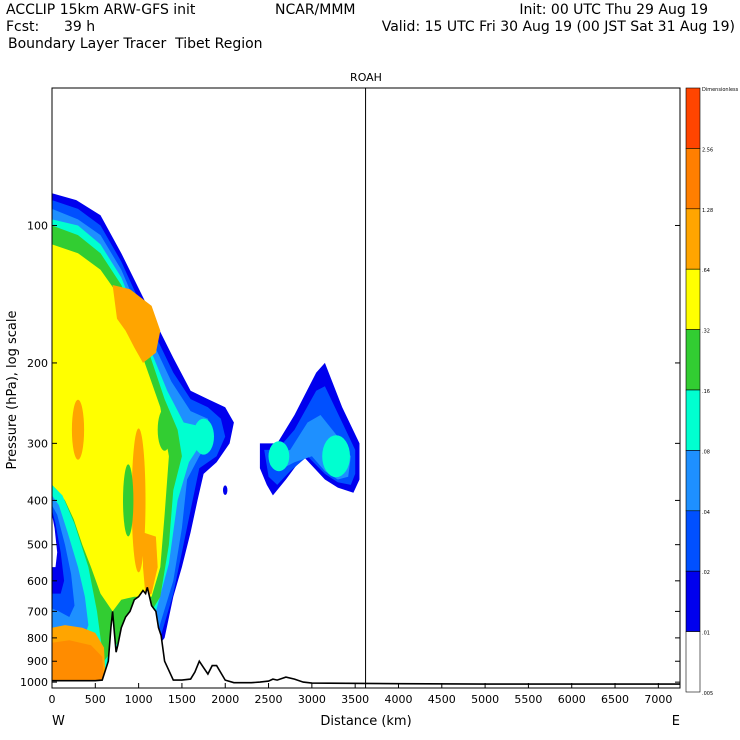  I want to click on x-tick-label: 5000, so click(485, 699).